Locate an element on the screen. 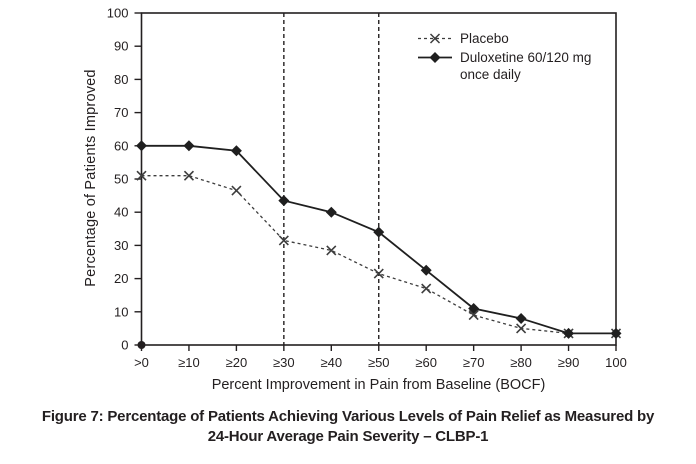 The width and height of the screenshot is (696, 464). svg-text: ≥20 is located at coordinates (237, 362).